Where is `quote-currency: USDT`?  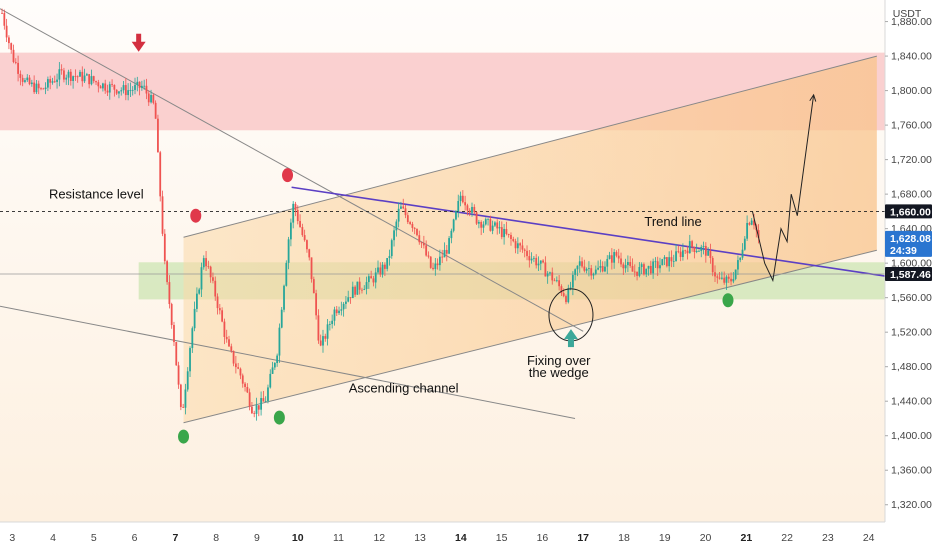 quote-currency: USDT is located at coordinates (907, 14).